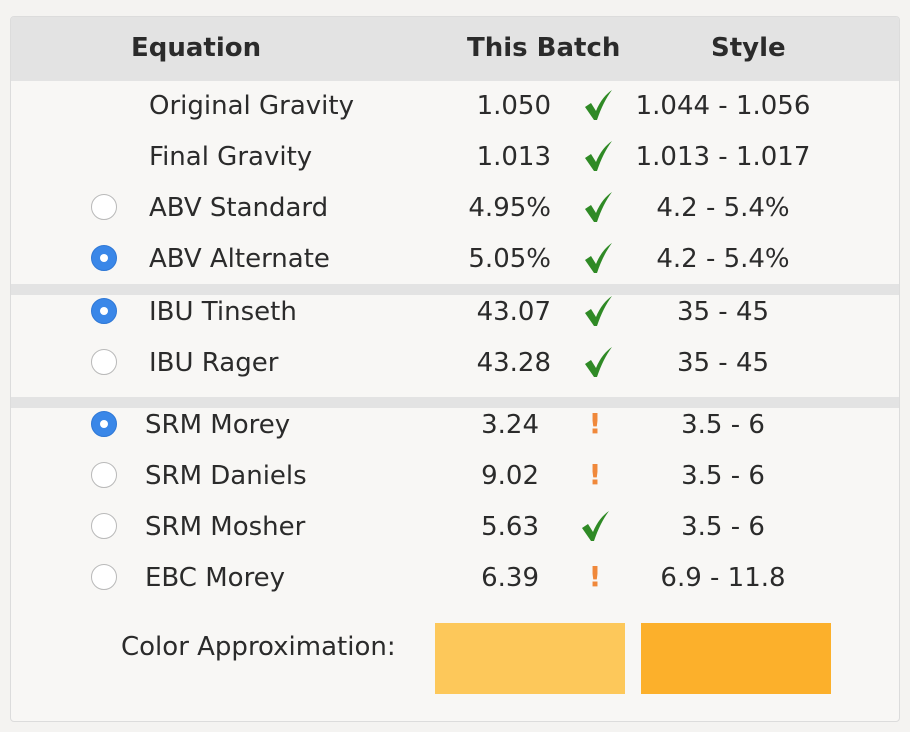  Describe the element at coordinates (223, 312) in the screenshot. I see `equation-name: IBU Tinseth` at that location.